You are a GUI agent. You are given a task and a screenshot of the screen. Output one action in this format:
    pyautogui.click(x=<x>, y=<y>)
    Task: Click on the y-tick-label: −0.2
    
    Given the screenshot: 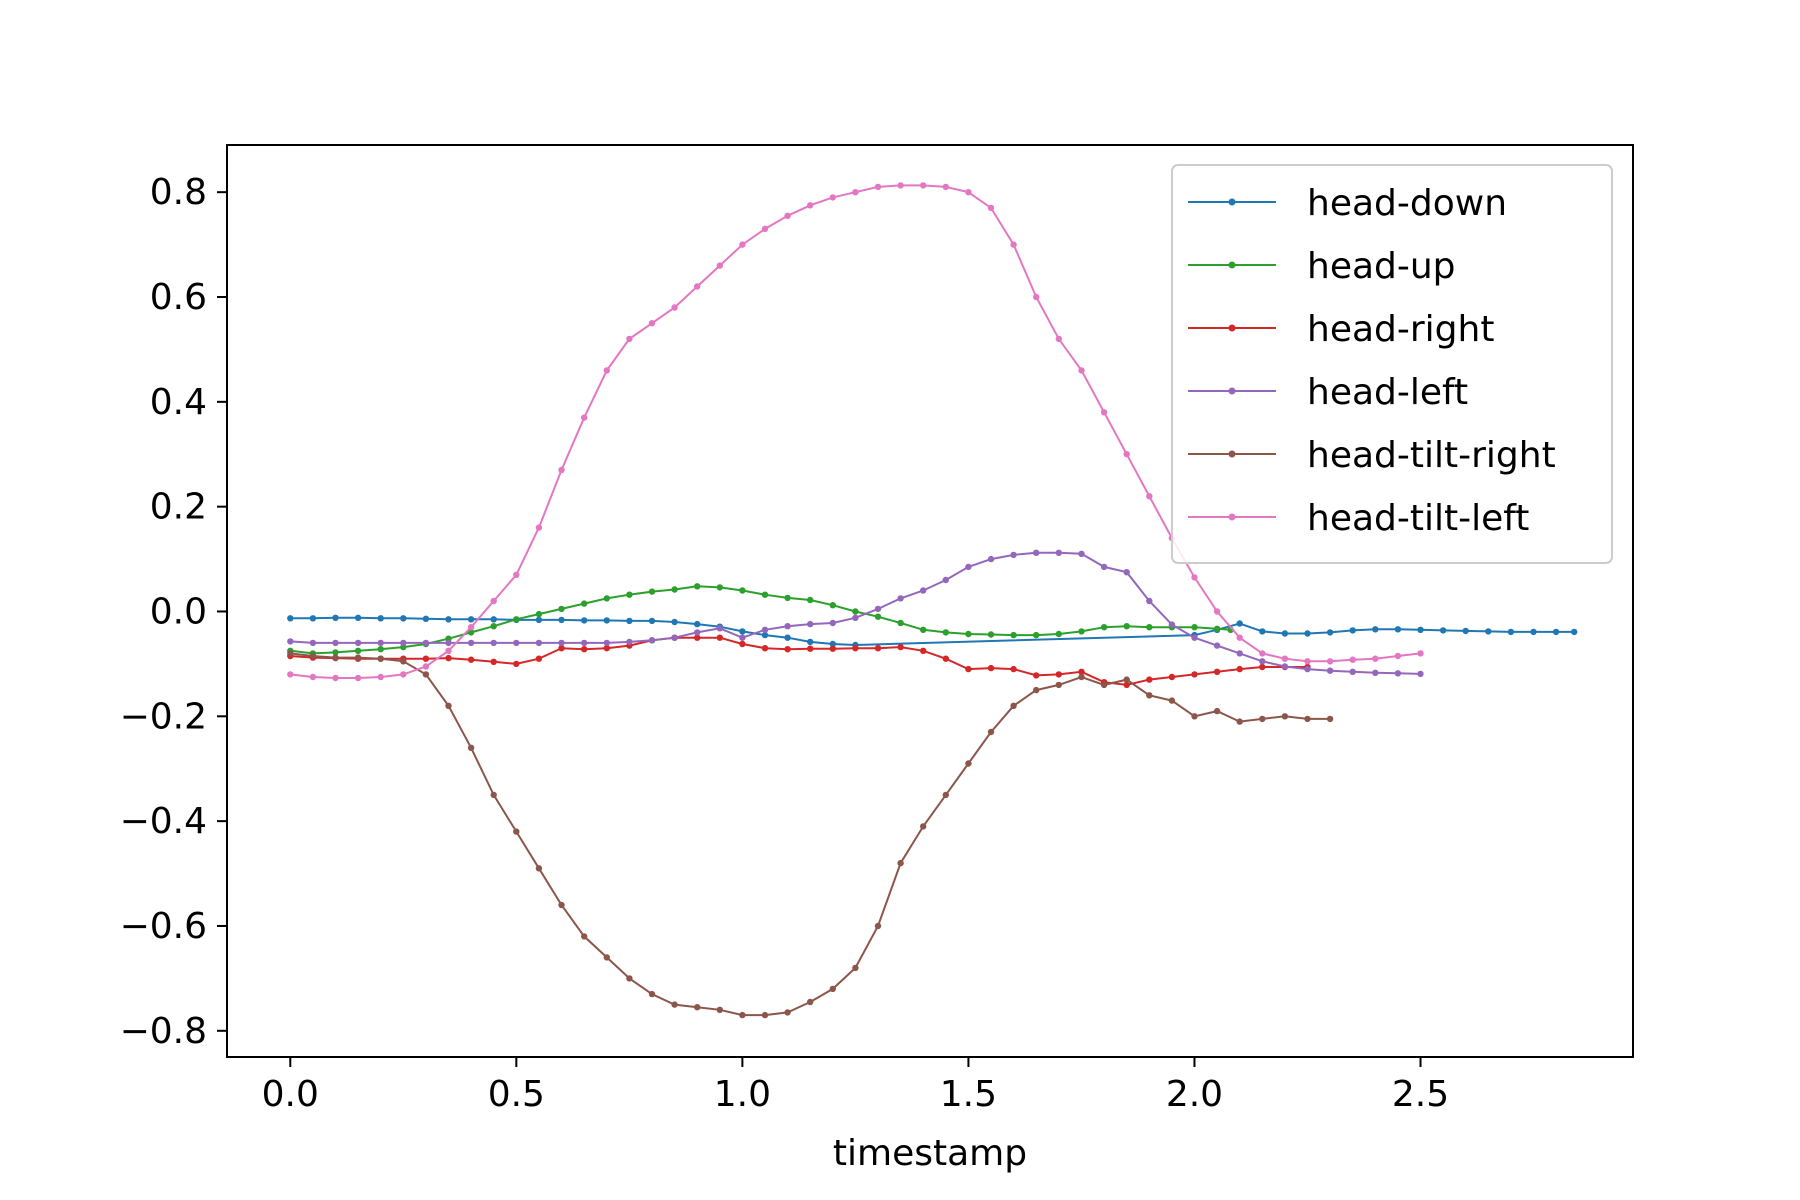 What is the action you would take?
    pyautogui.click(x=163, y=716)
    